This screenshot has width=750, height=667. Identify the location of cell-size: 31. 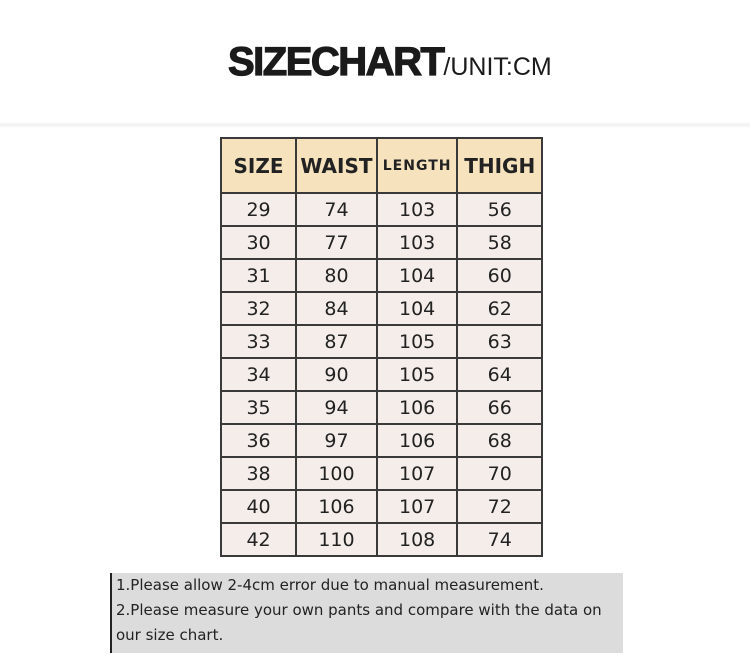
(258, 275).